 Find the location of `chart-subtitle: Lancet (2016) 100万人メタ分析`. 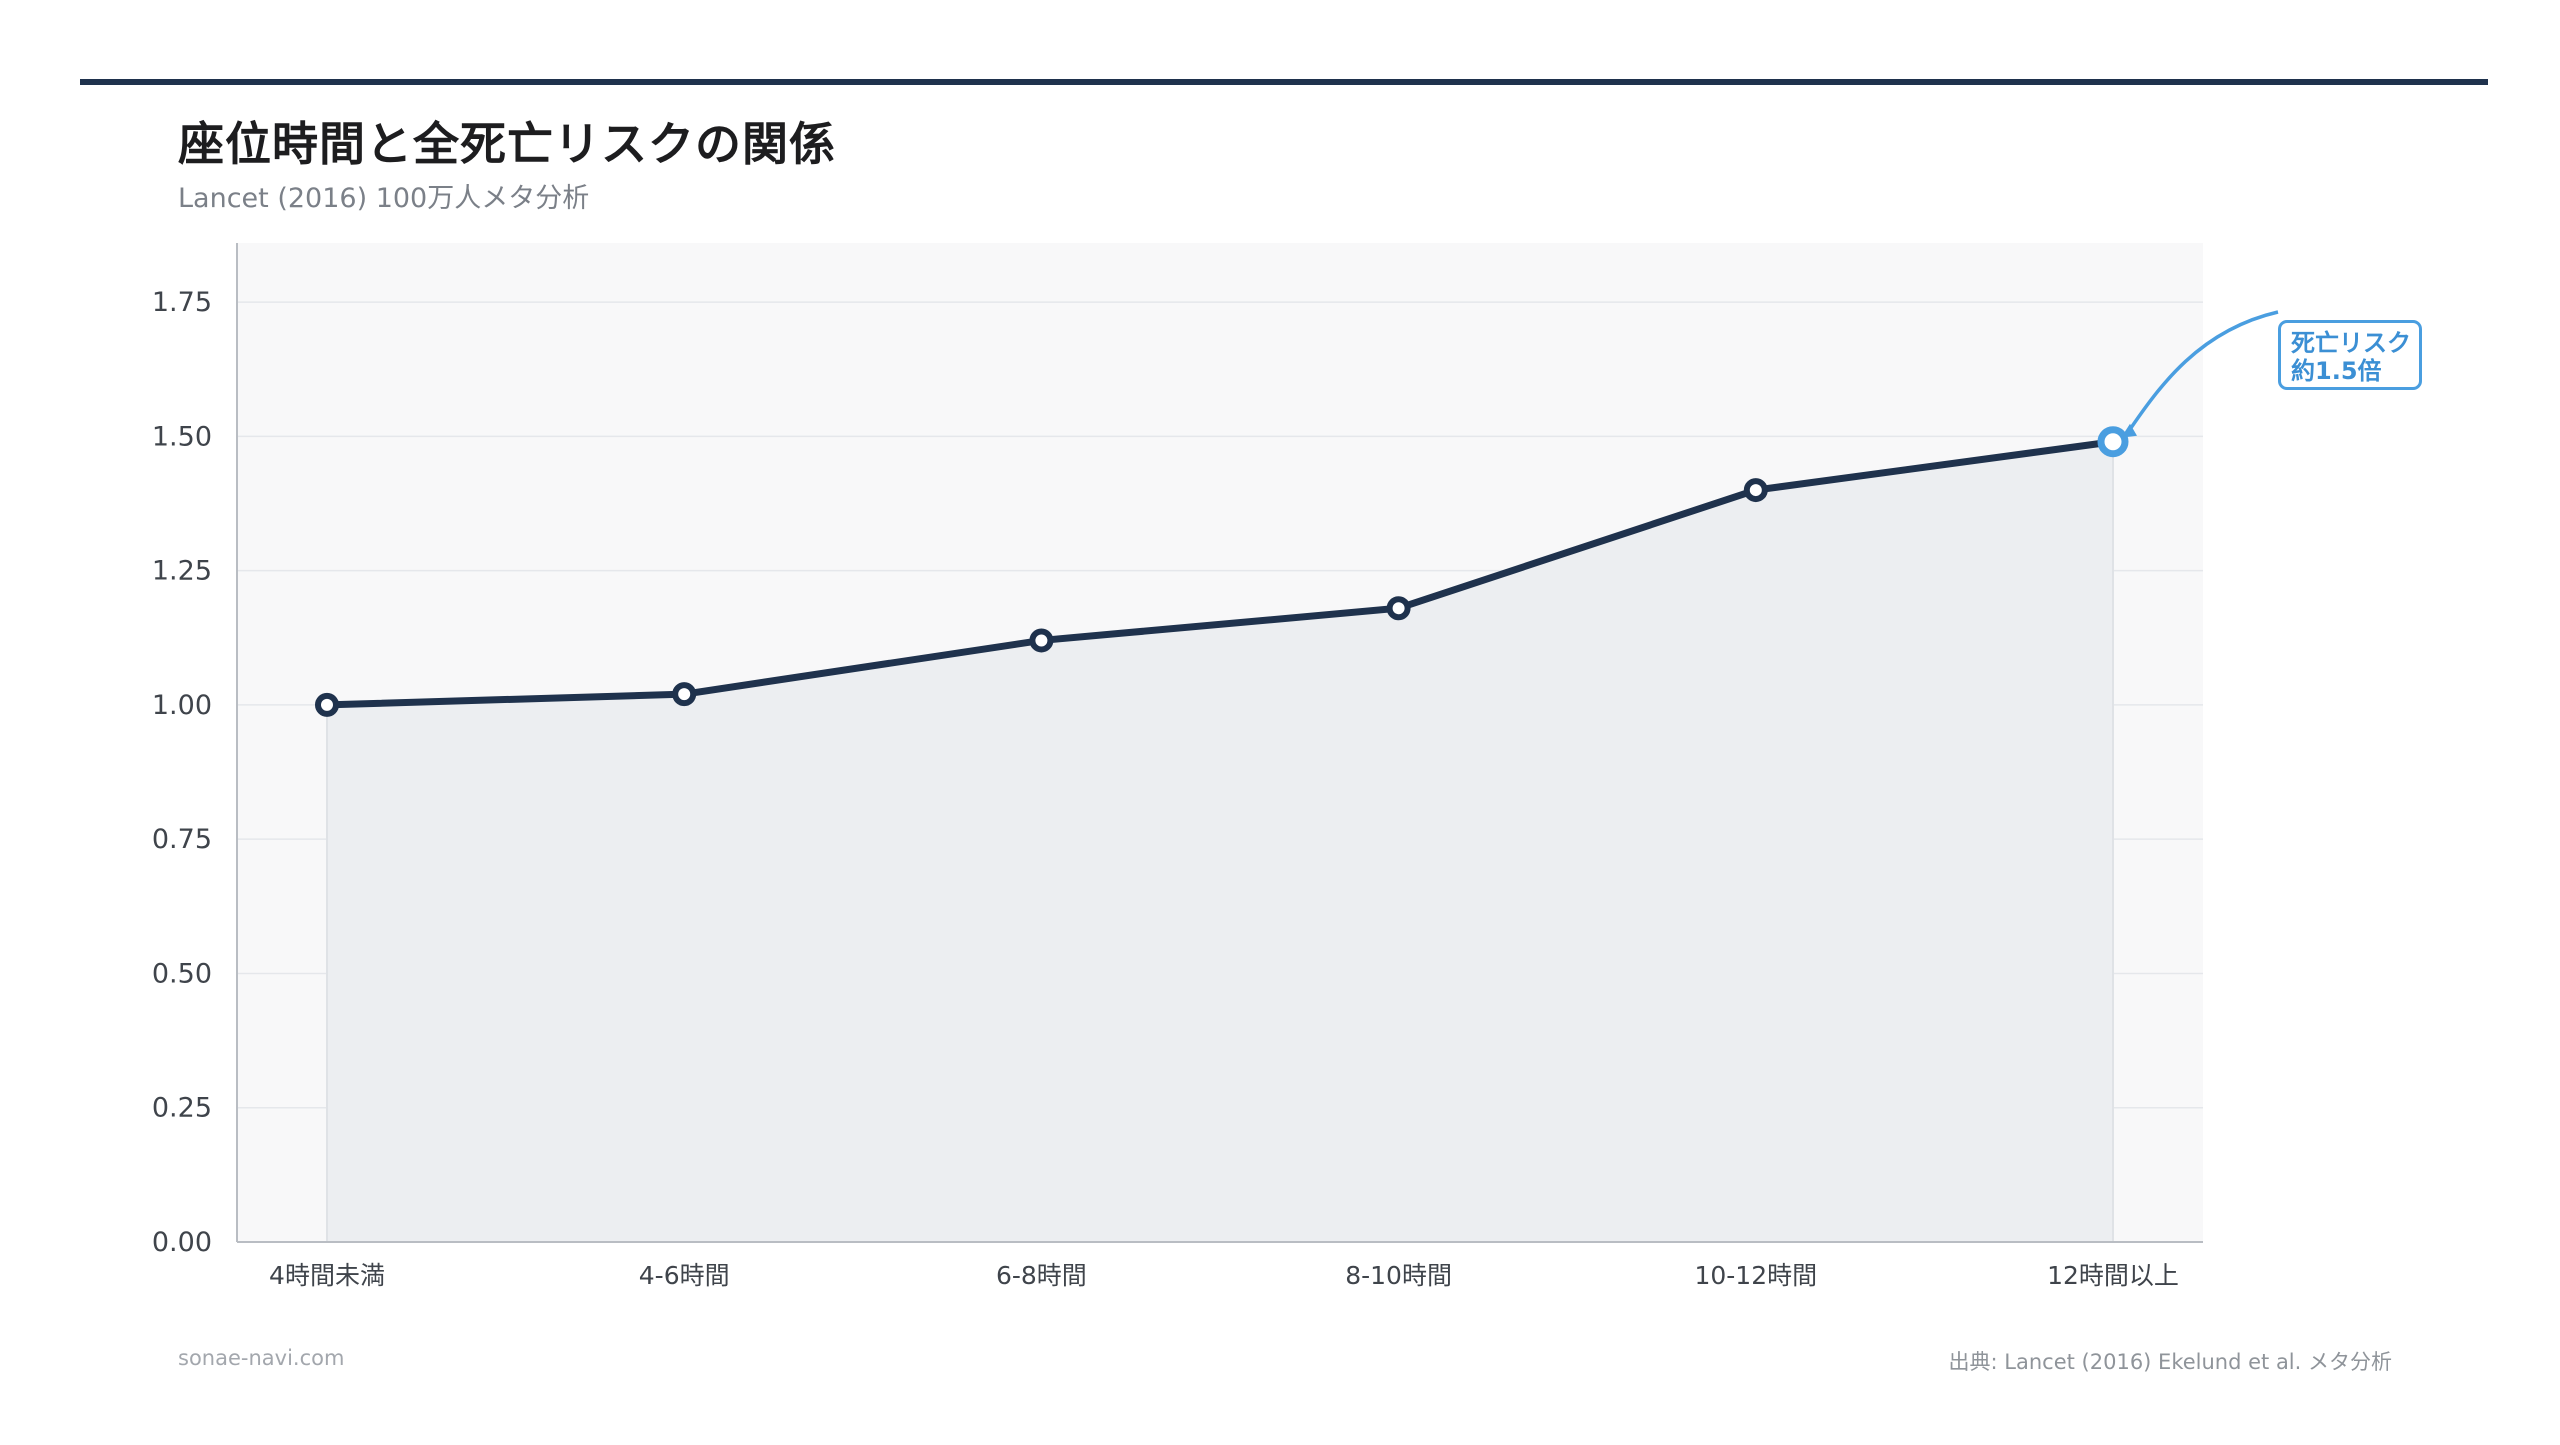

chart-subtitle: Lancet (2016) 100万人メタ分析 is located at coordinates (384, 198).